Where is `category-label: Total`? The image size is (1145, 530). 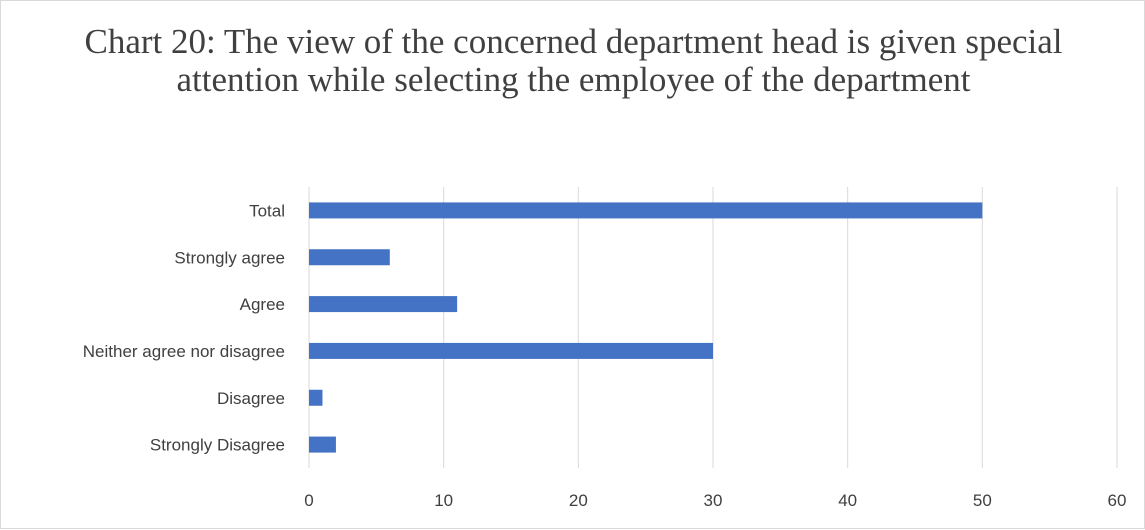 category-label: Total is located at coordinates (267, 210).